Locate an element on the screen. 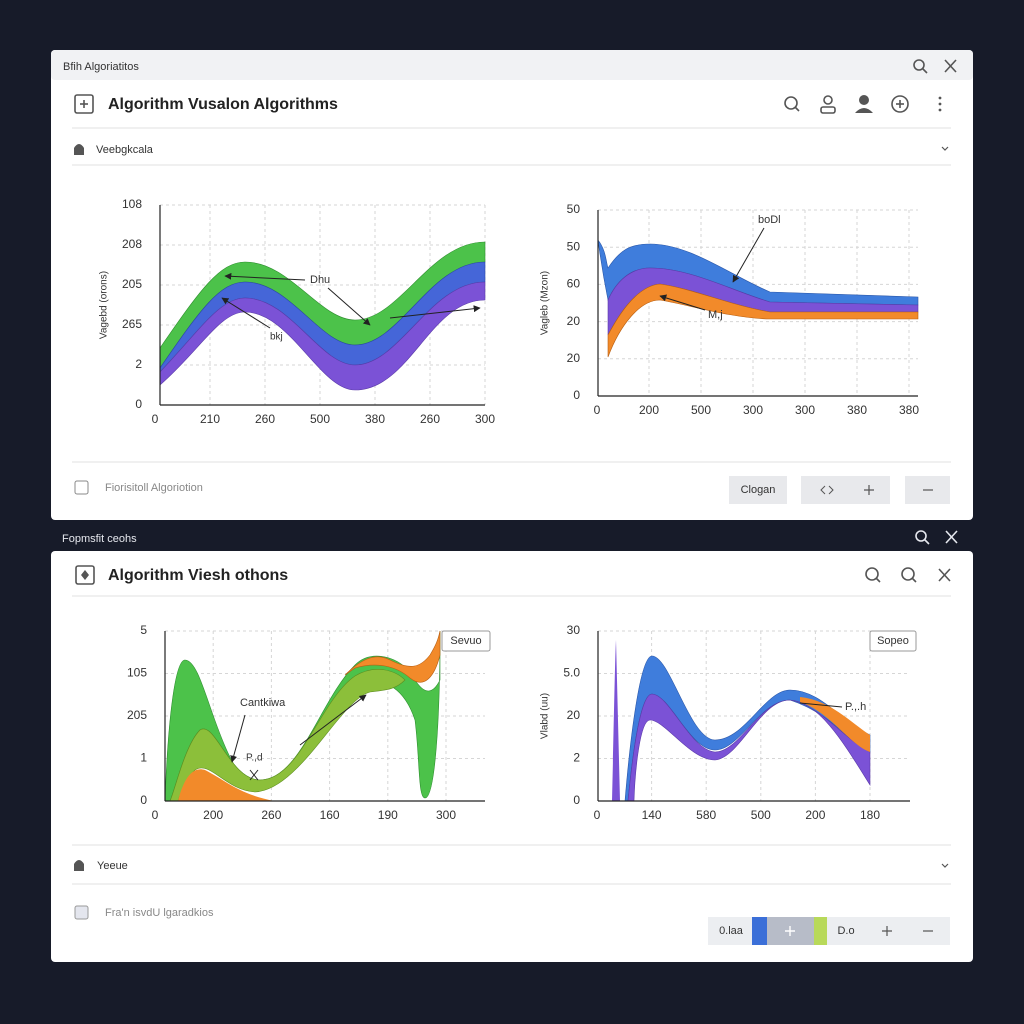 The height and width of the screenshot is (1024, 1024). spike is located at coordinates (616, 720).